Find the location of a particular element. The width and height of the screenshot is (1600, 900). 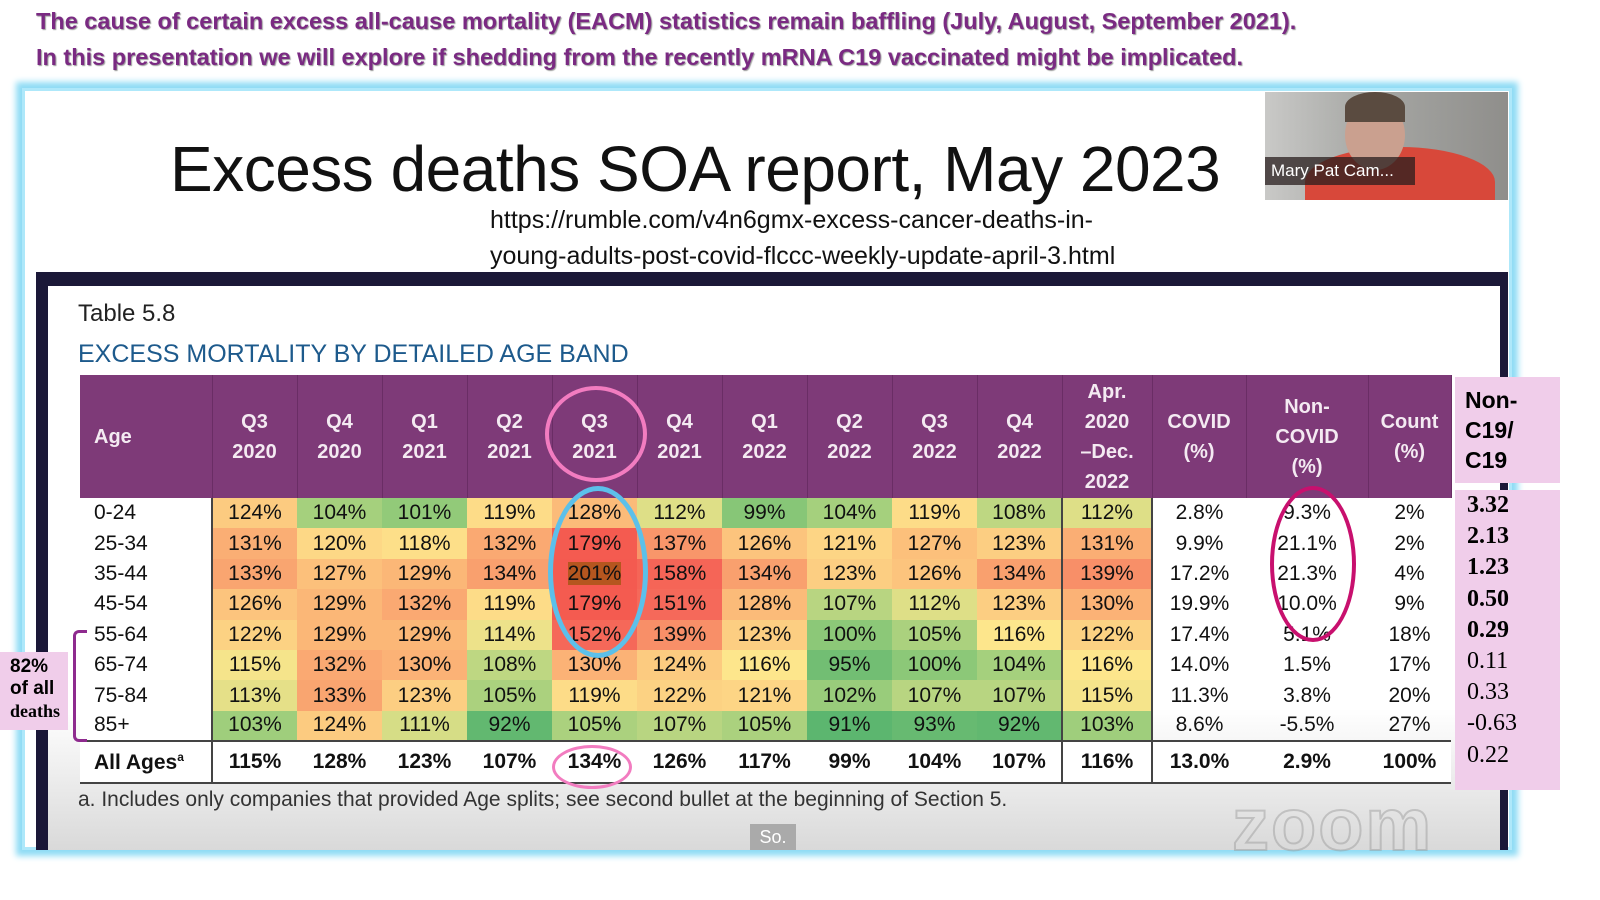

column-header-line: Age is located at coordinates (113, 436).